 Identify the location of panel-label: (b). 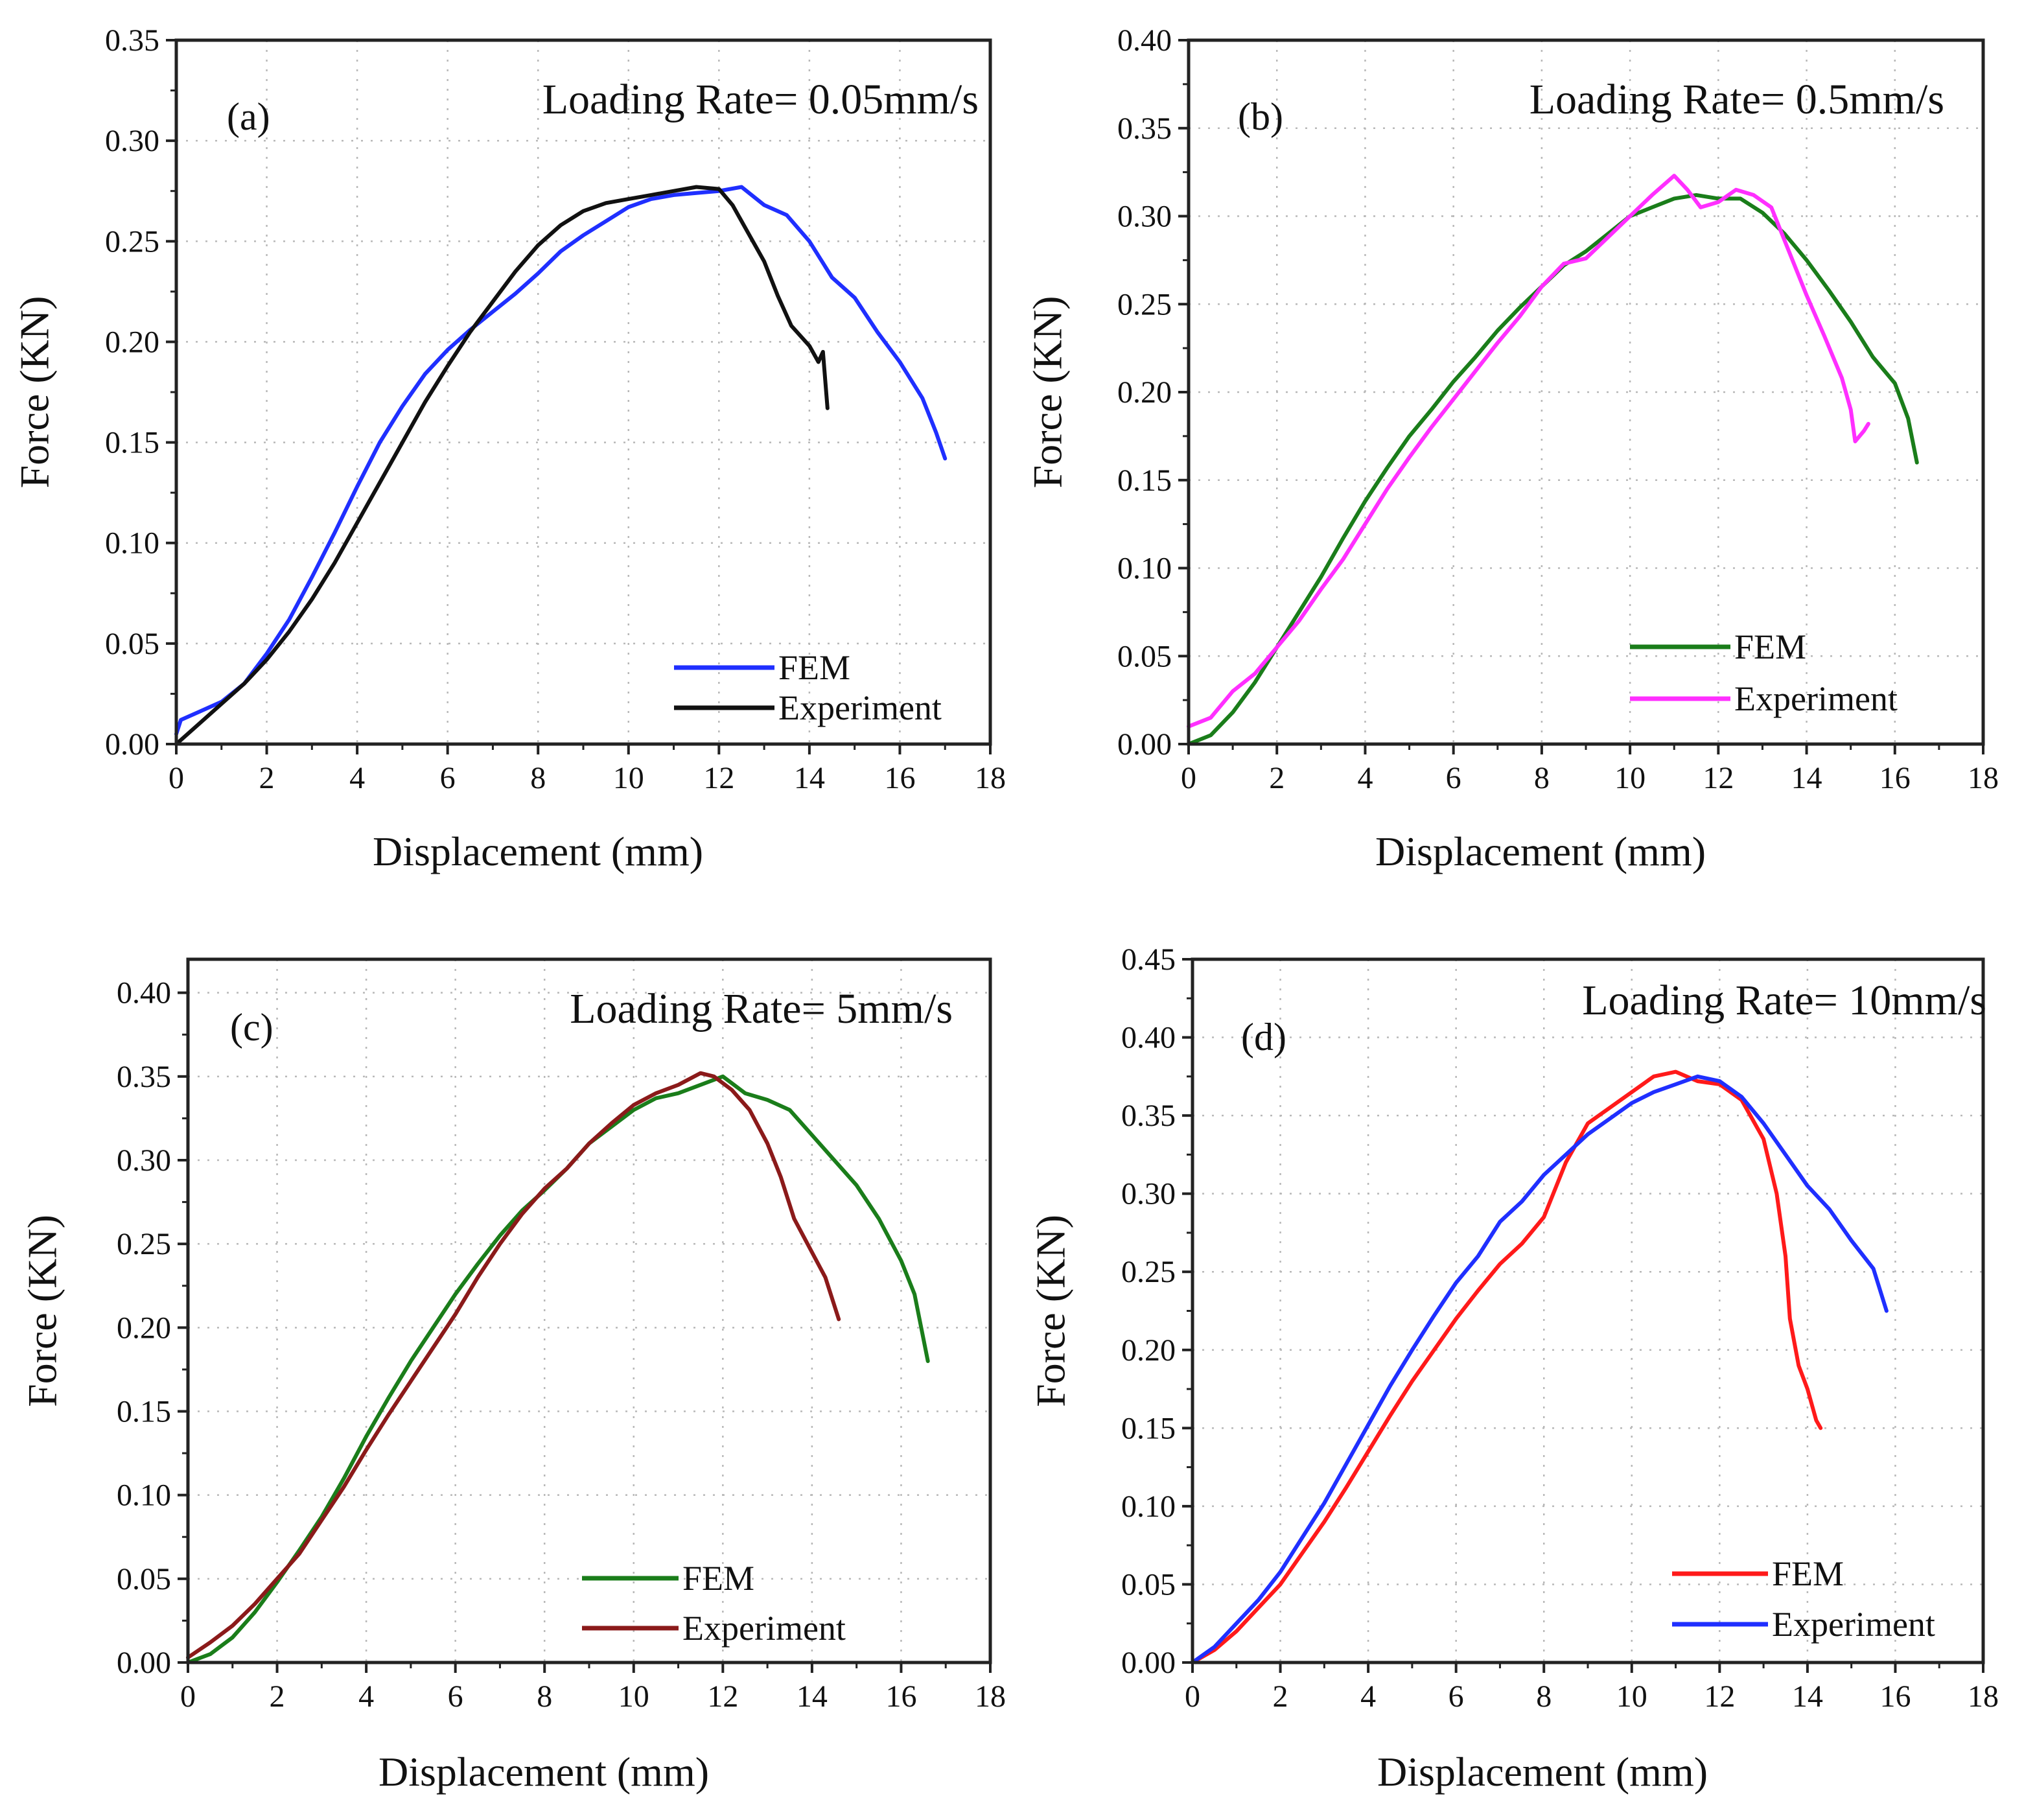
(1260, 117).